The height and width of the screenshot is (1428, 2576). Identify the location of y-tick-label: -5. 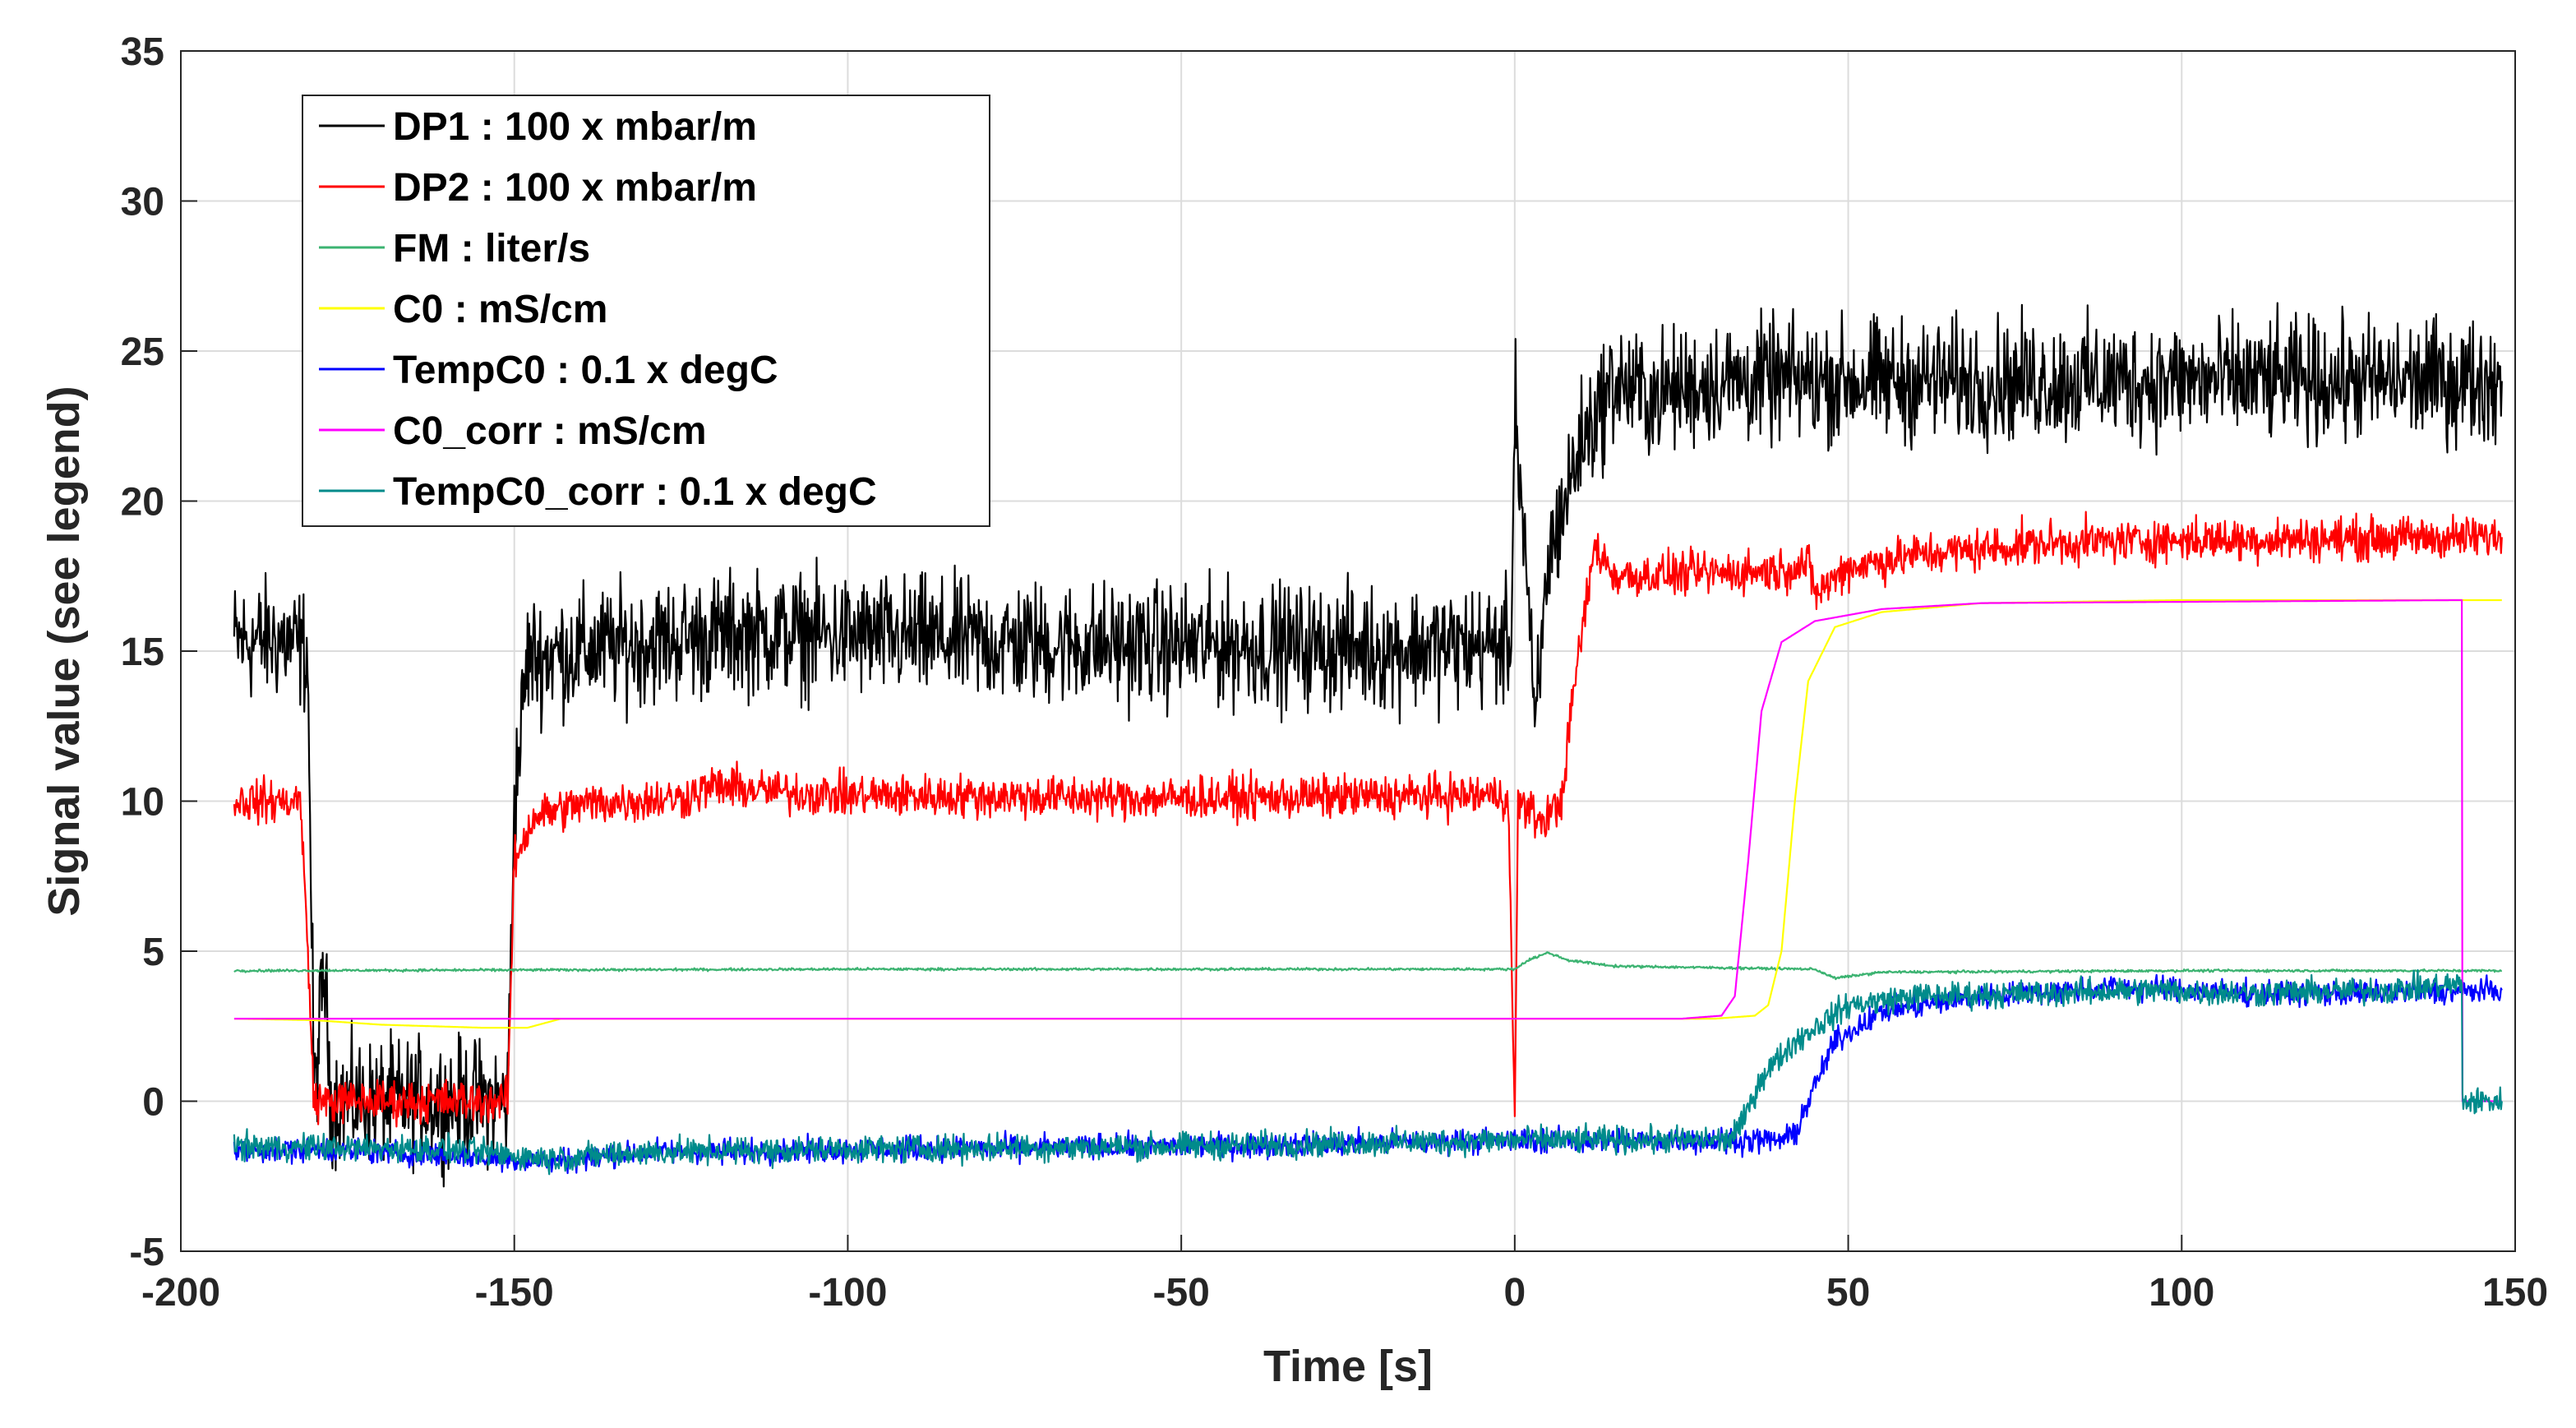
(146, 1252).